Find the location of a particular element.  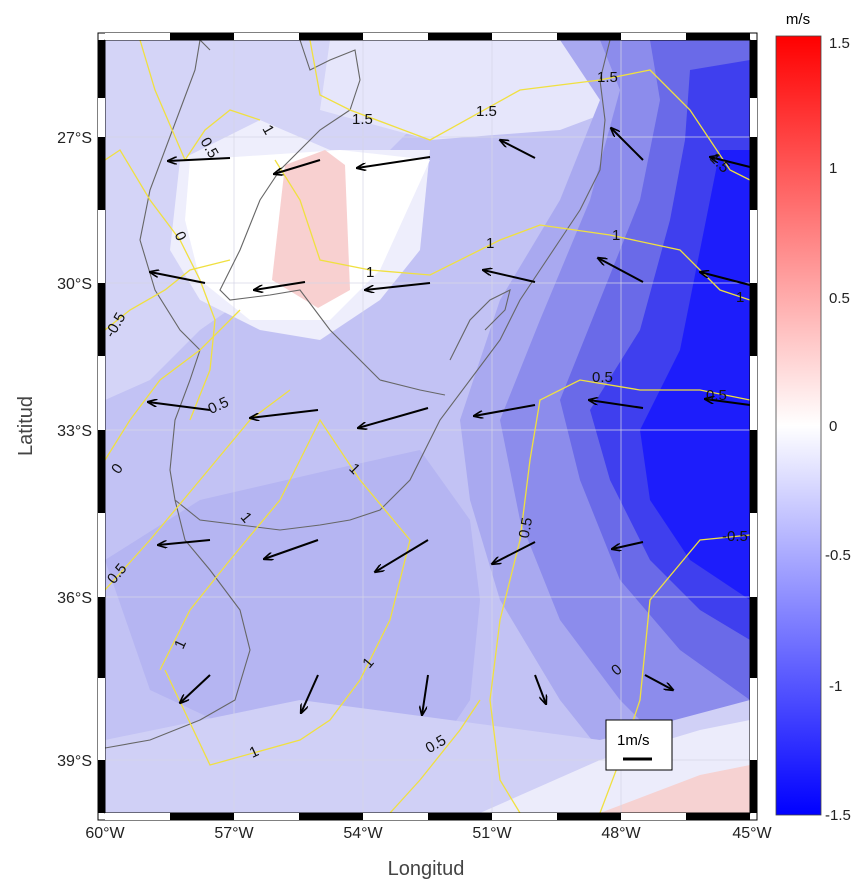

x-axis-label: Longitud is located at coordinates (426, 869).